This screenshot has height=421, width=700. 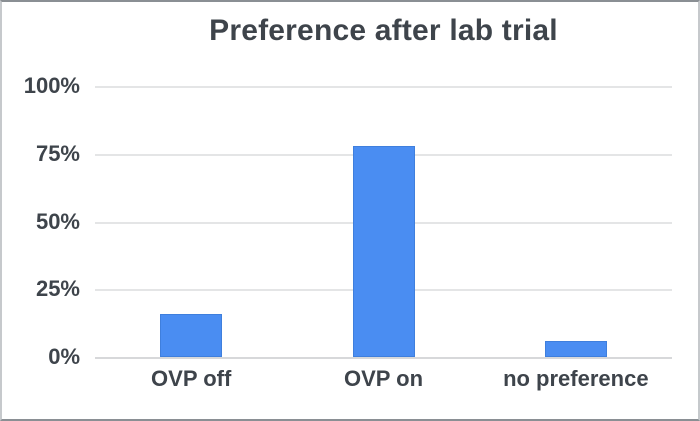 What do you see at coordinates (57, 153) in the screenshot?
I see `y-tick-label-75%: 75%` at bounding box center [57, 153].